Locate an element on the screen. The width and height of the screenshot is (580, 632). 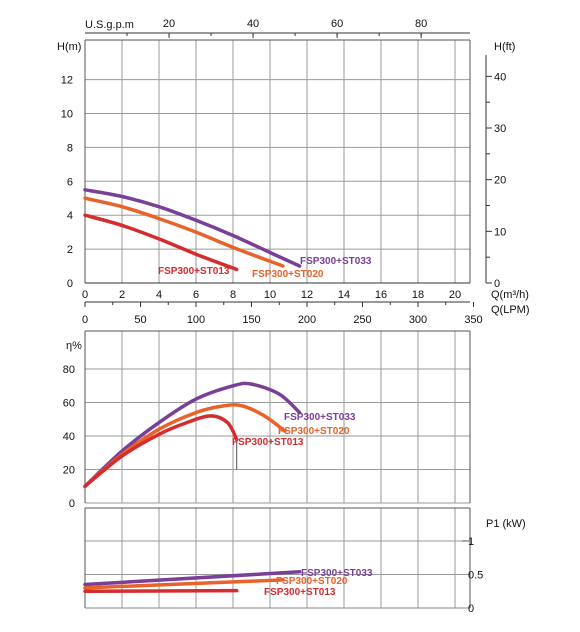
power-series-label: FSP300+ST013 is located at coordinates (300, 592).